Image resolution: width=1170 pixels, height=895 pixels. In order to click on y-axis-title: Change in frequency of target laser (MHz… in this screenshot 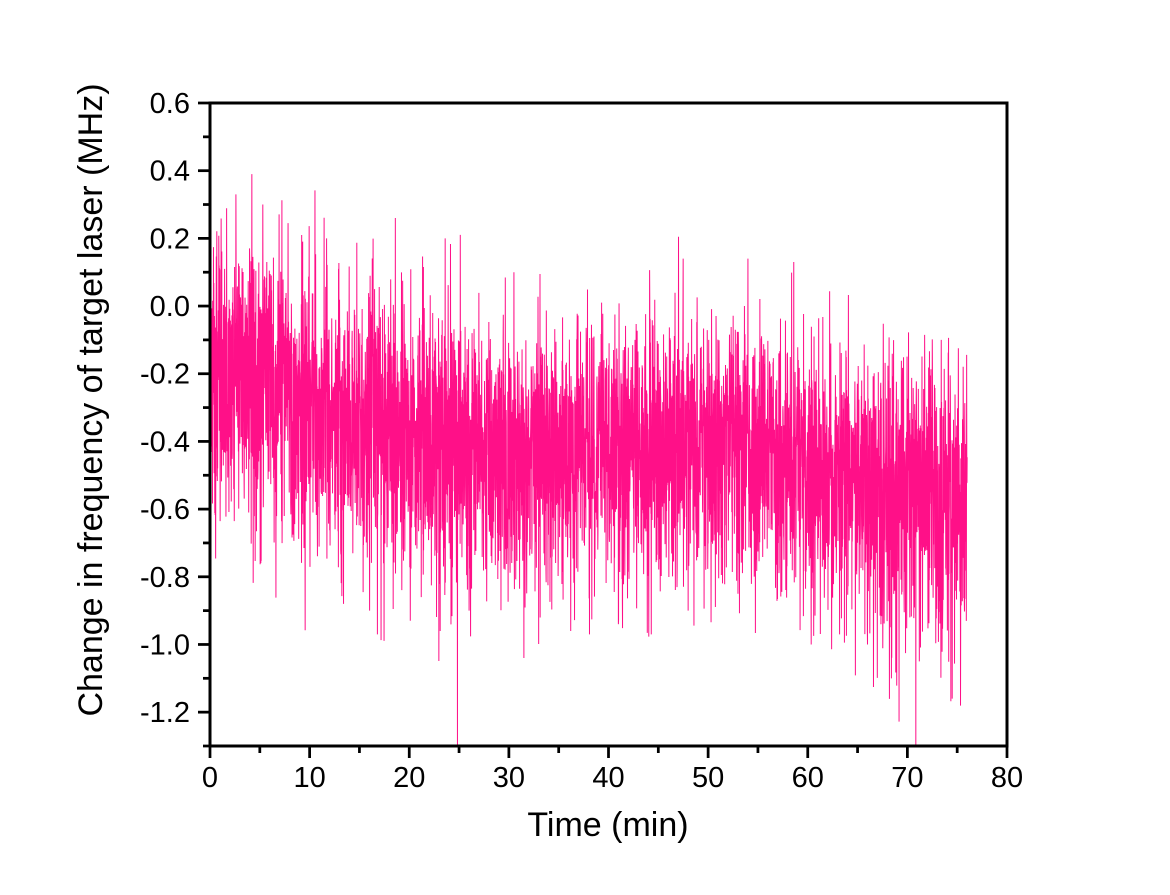, I will do `click(91, 400)`.